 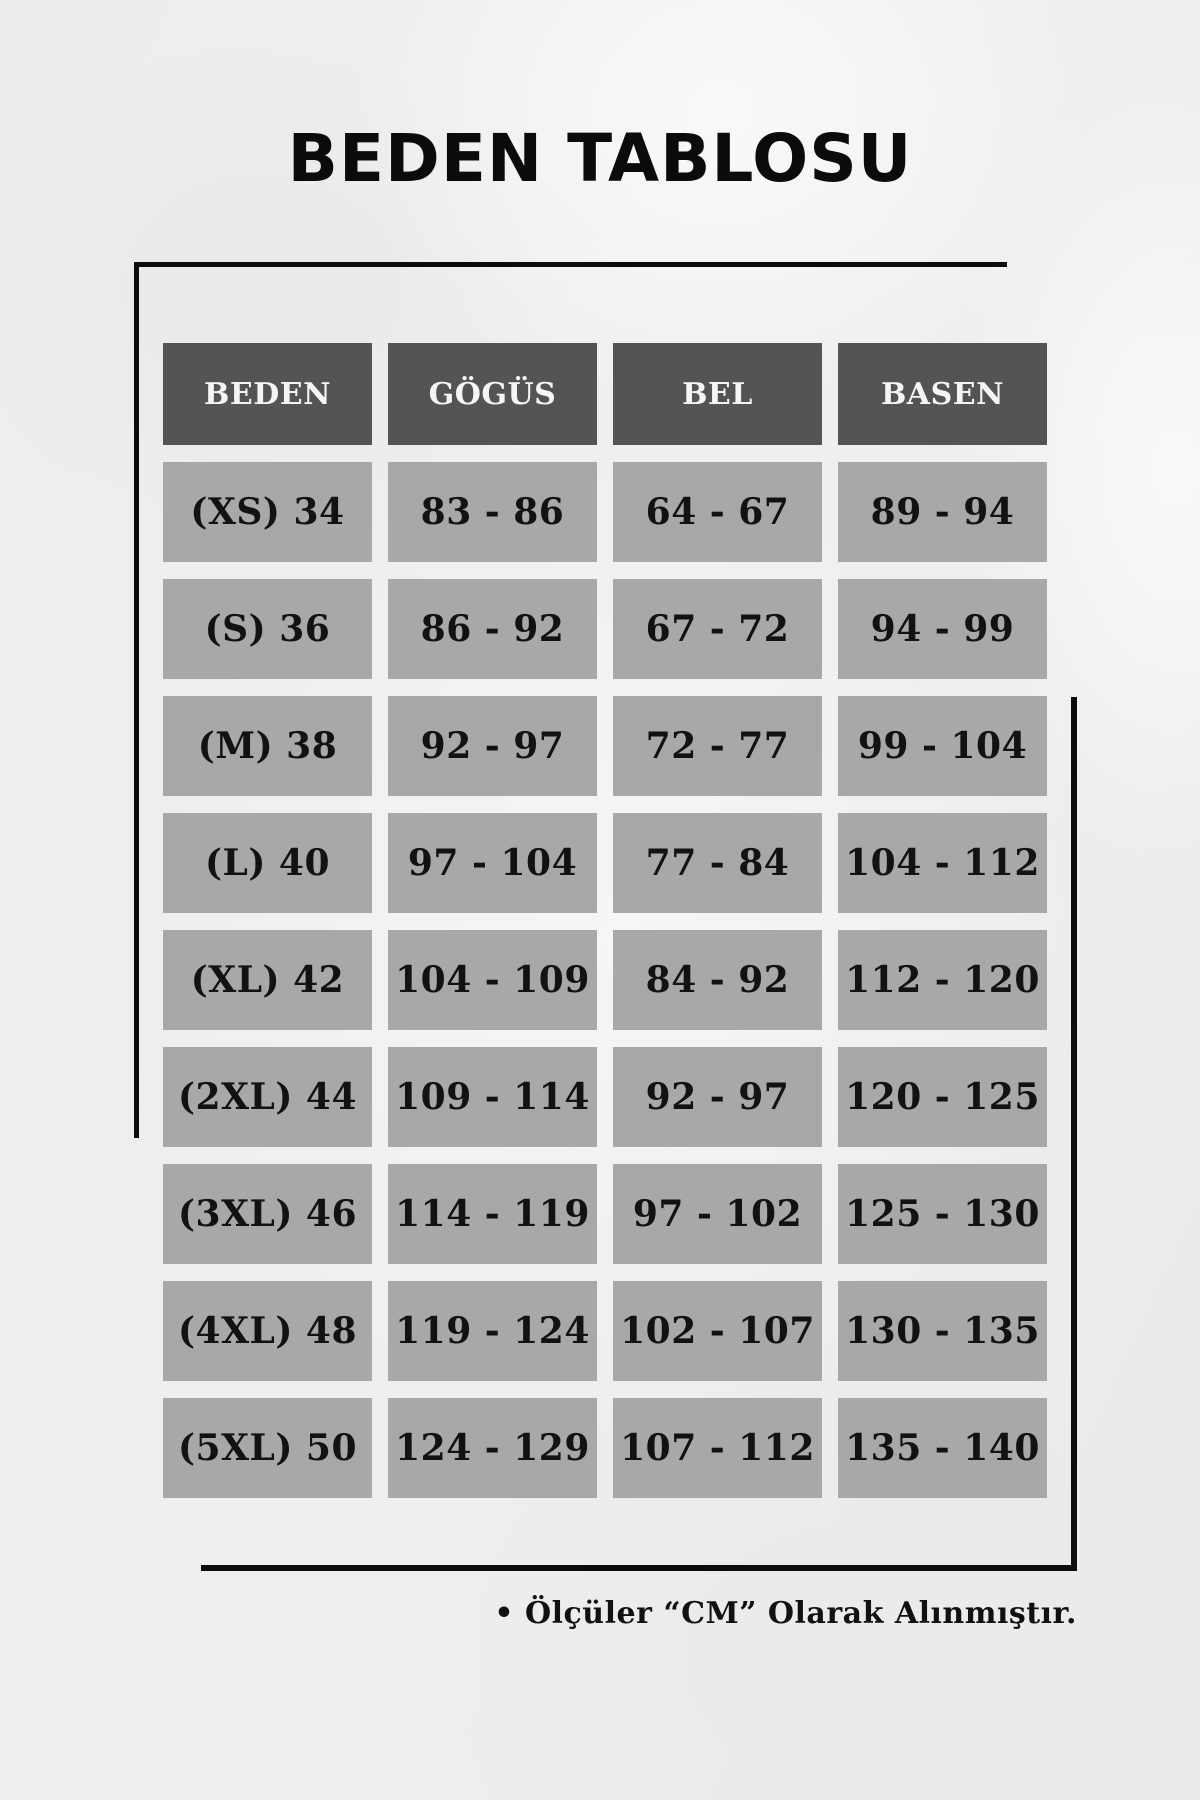 What do you see at coordinates (942, 863) in the screenshot?
I see `measure-cell: 104 - 112` at bounding box center [942, 863].